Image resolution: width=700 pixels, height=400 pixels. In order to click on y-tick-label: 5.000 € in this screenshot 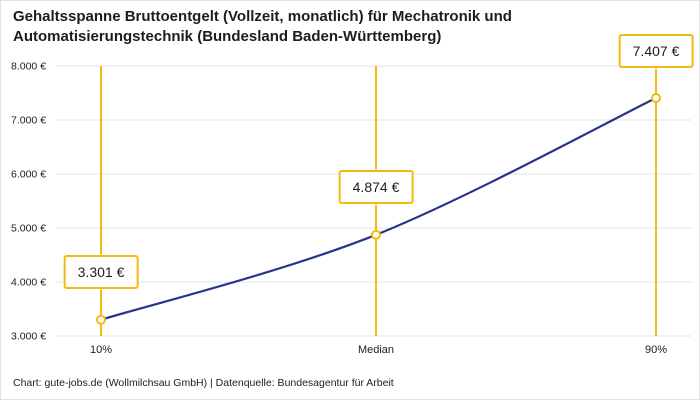, I will do `click(28, 229)`.